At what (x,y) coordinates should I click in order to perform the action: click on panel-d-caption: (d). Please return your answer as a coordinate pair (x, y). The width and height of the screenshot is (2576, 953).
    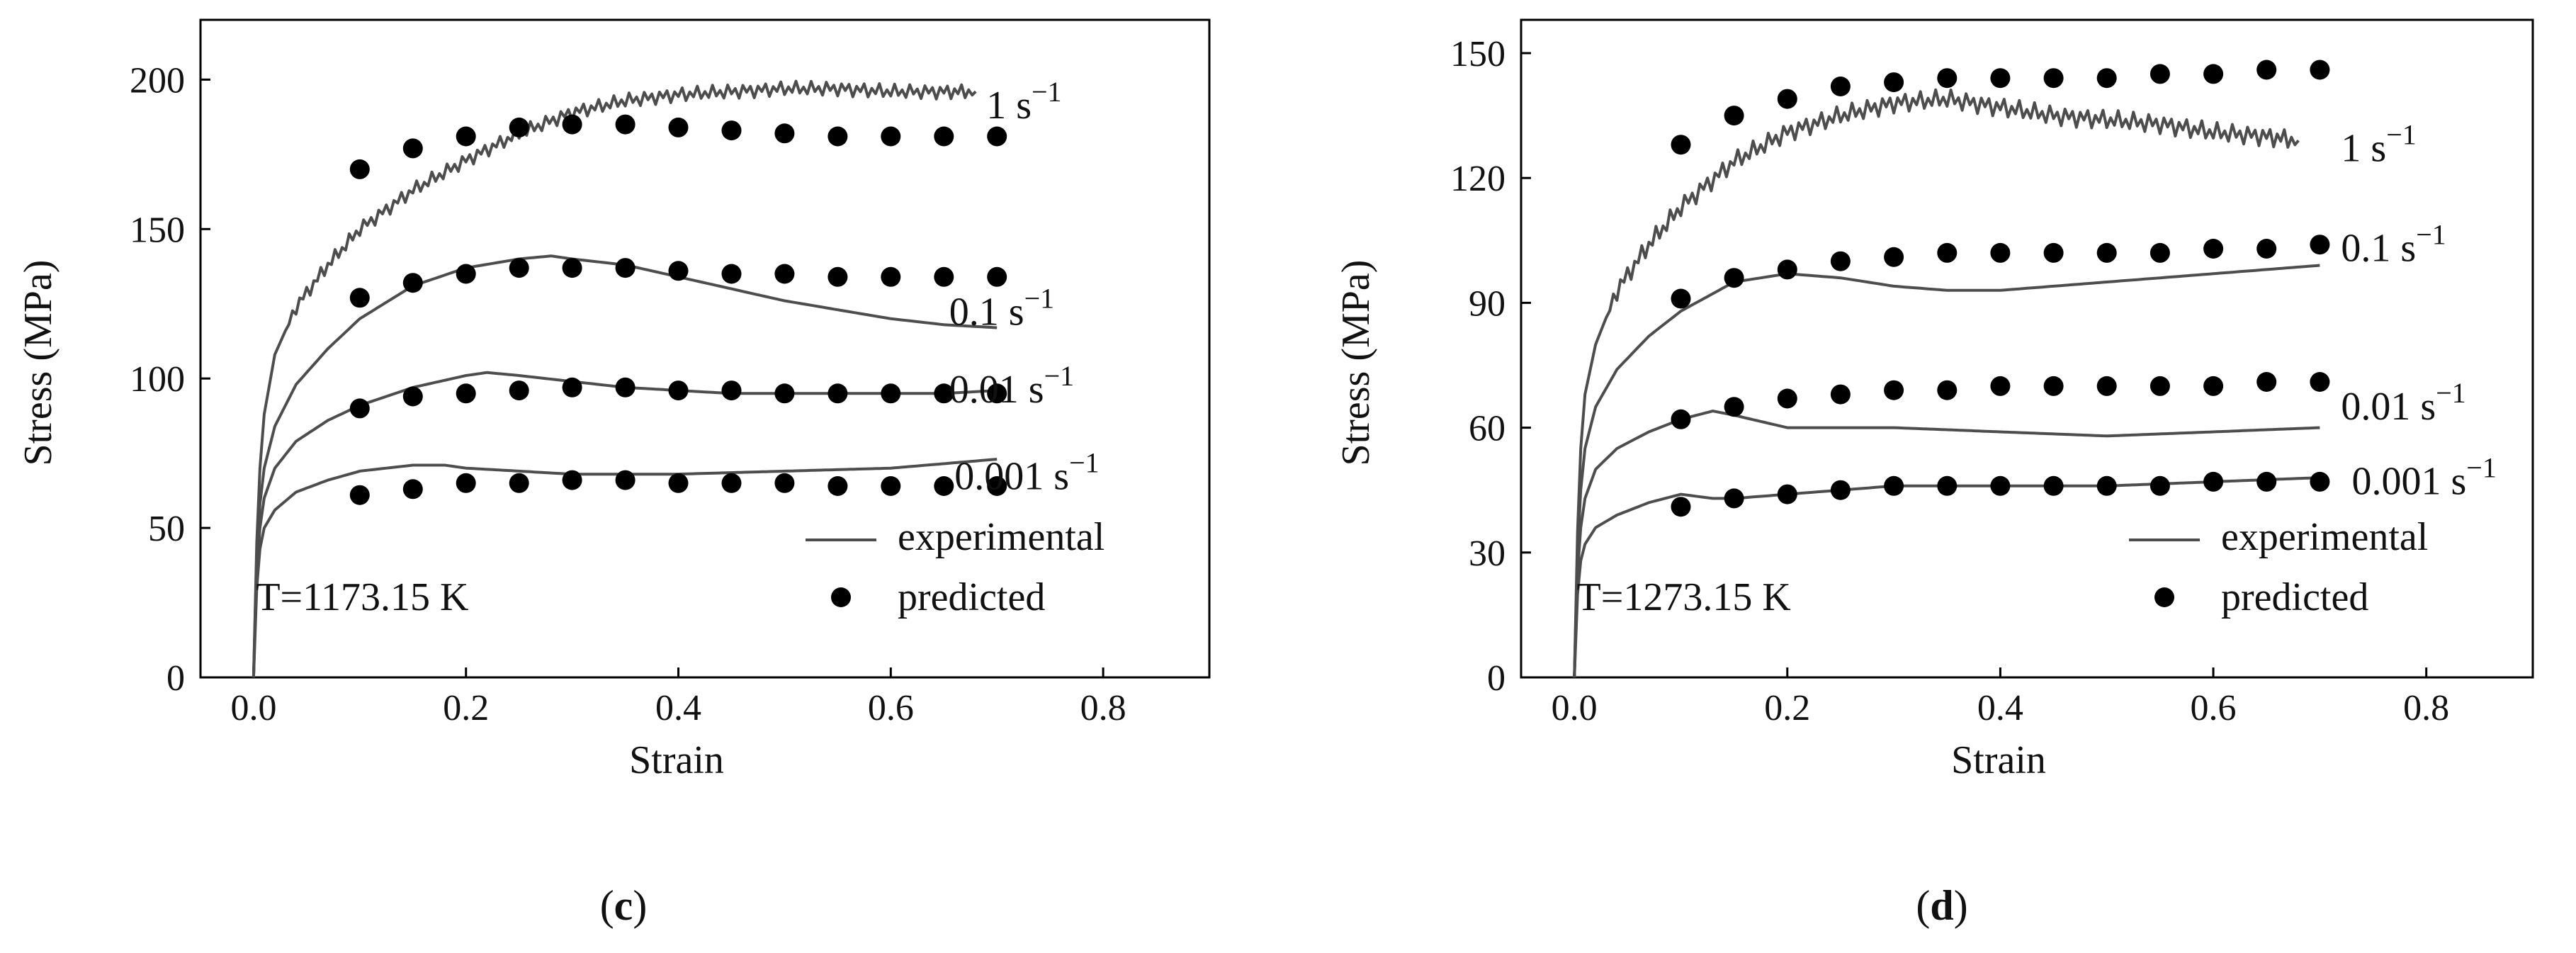
    Looking at the image, I should click on (1941, 905).